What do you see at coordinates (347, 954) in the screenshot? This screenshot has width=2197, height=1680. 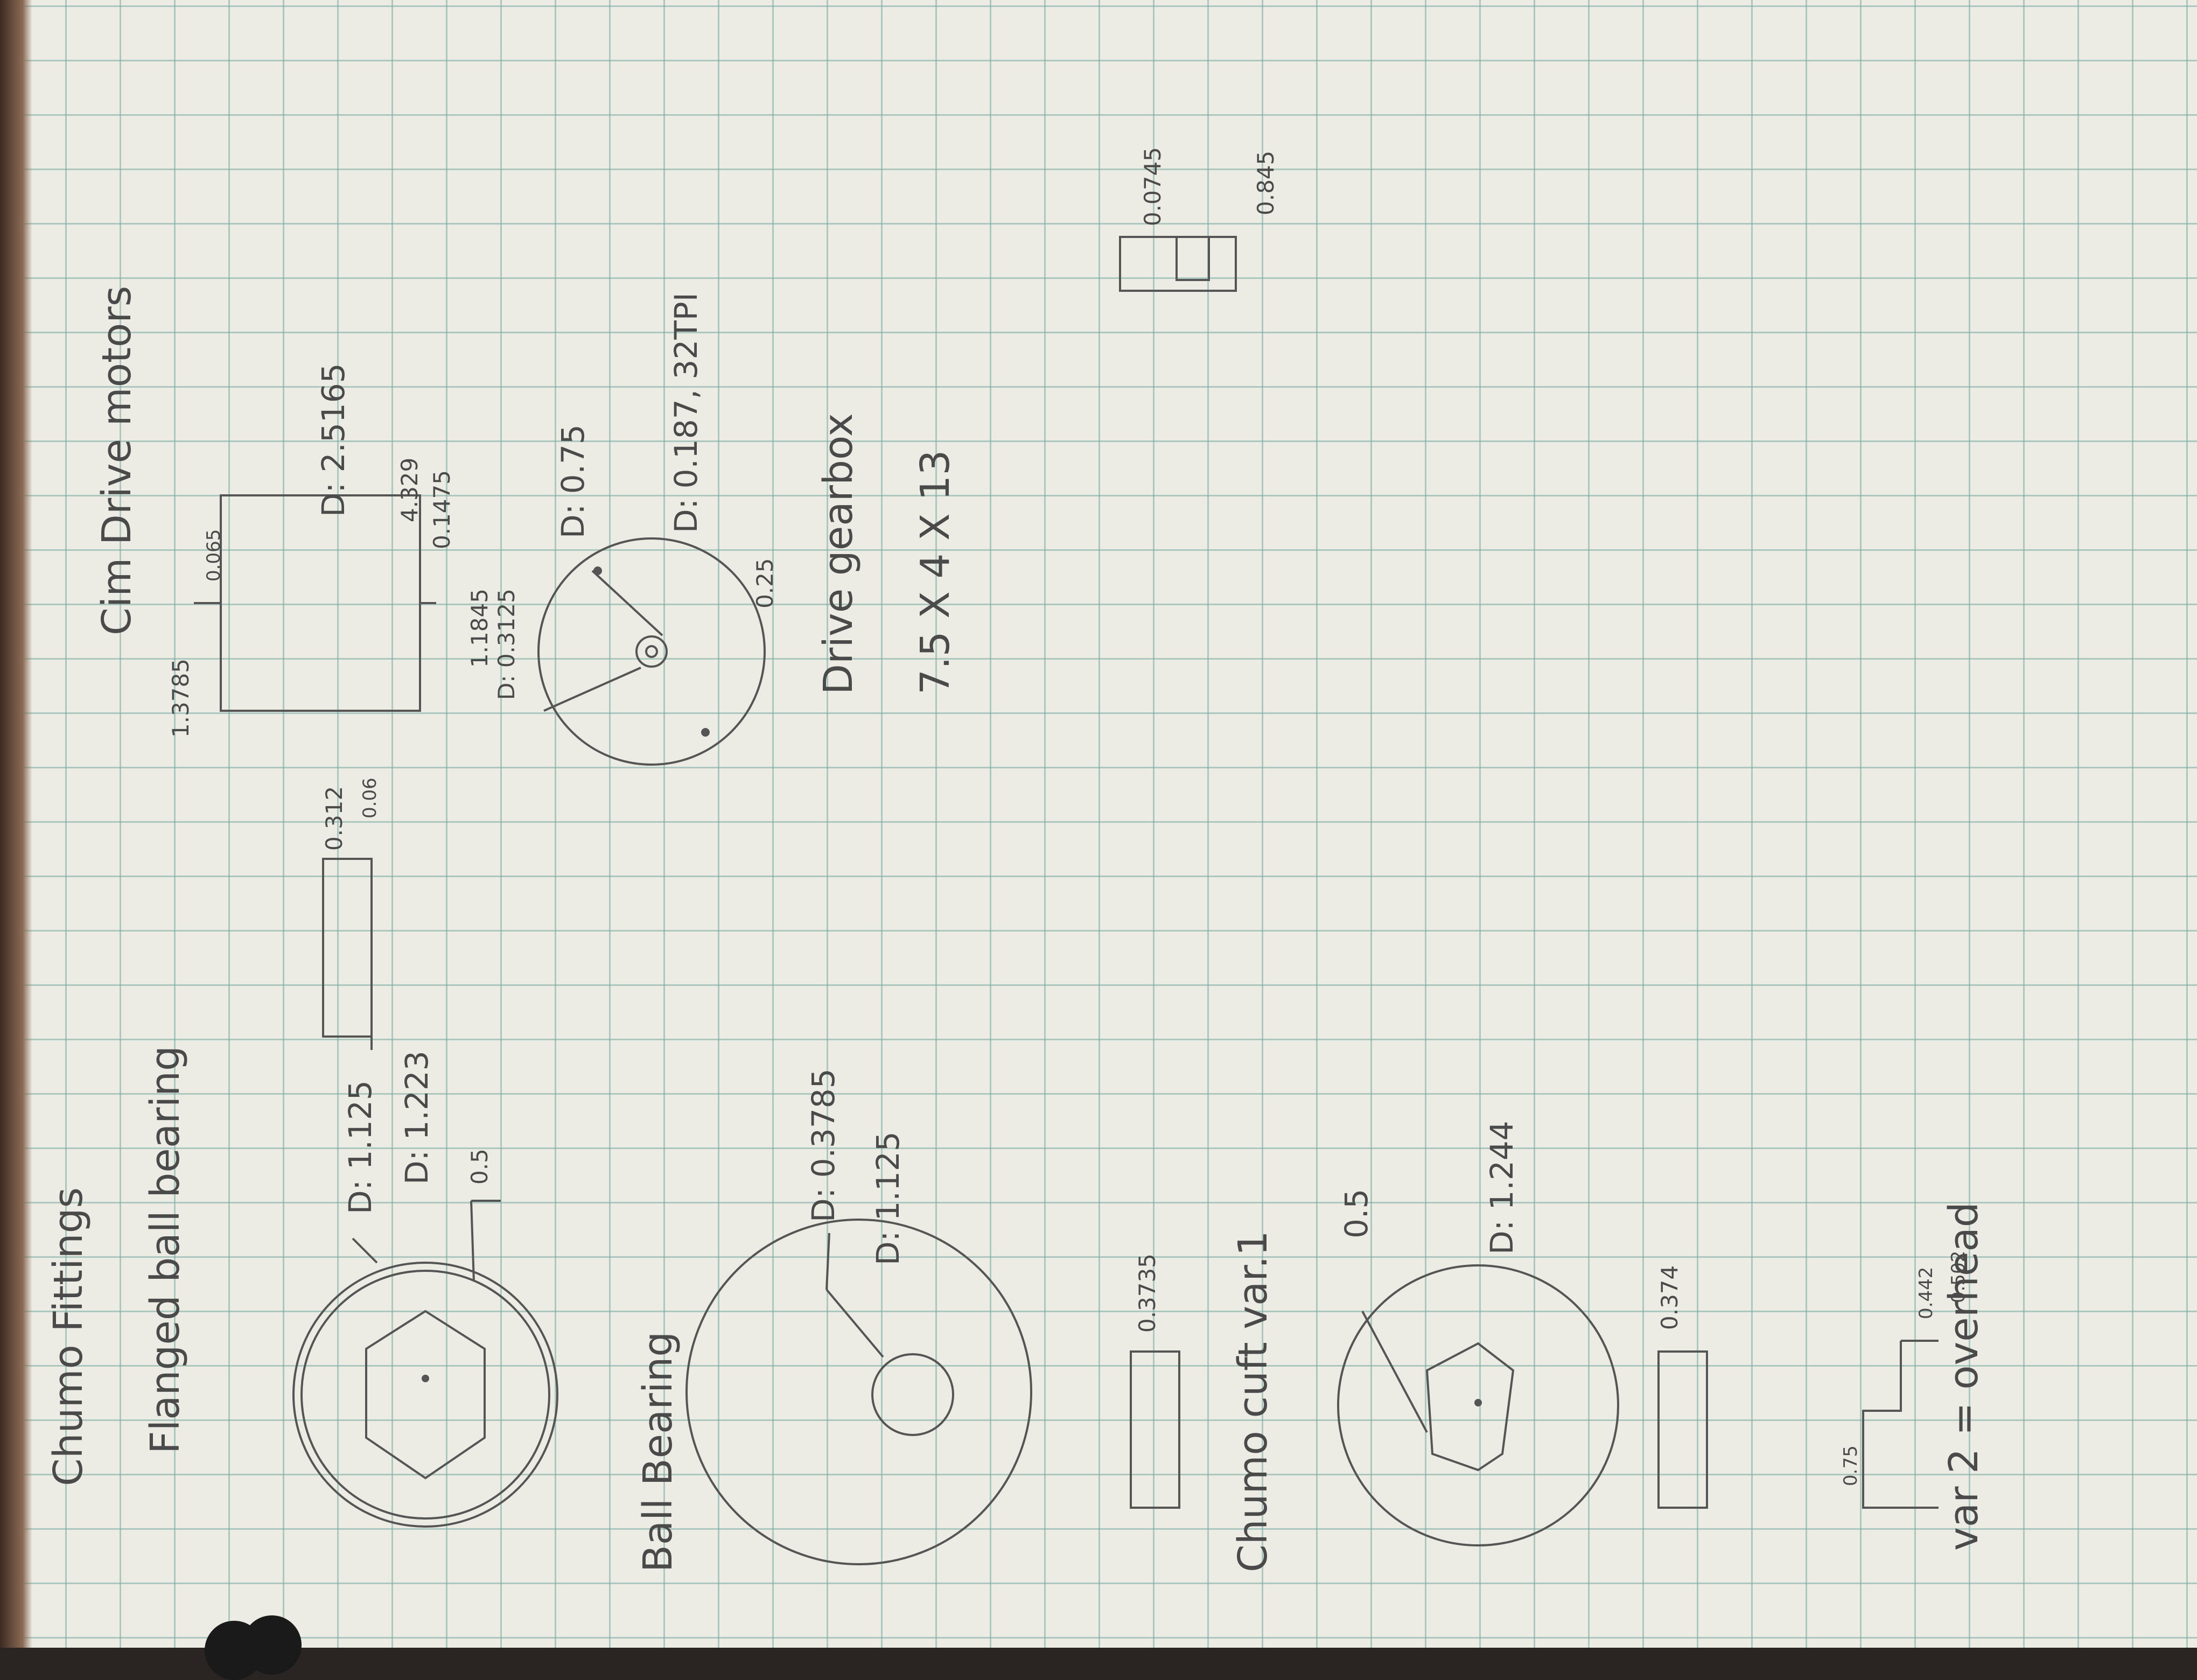 I see `flanged-side-drawing` at bounding box center [347, 954].